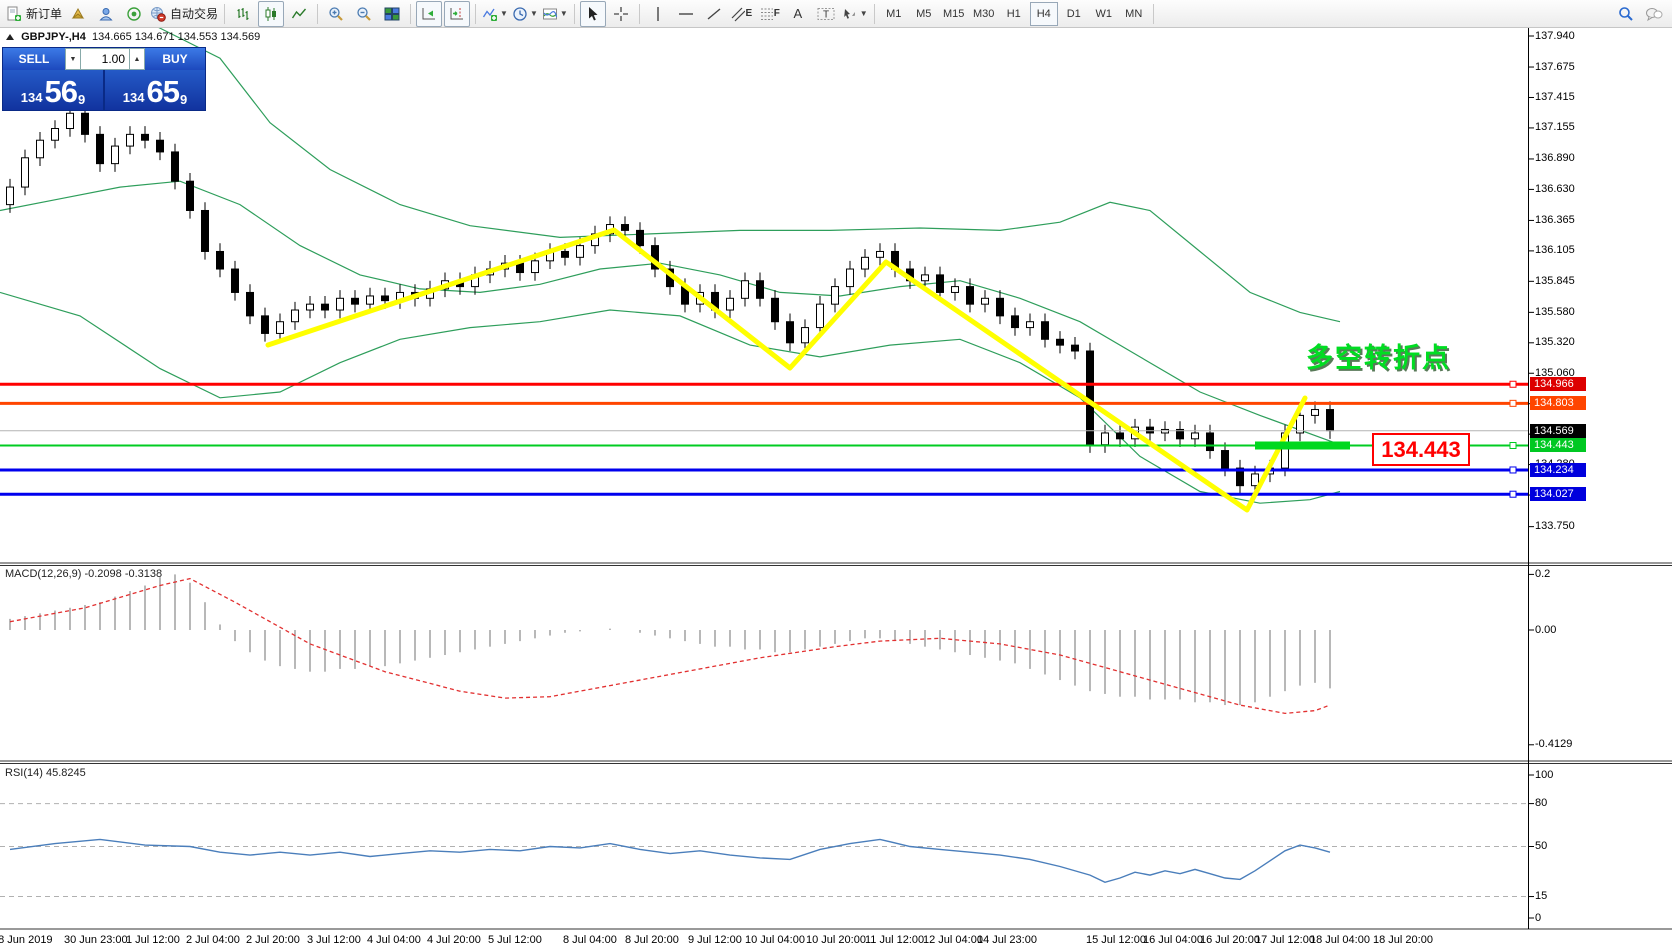  I want to click on fibonacci-button: F, so click(770, 14).